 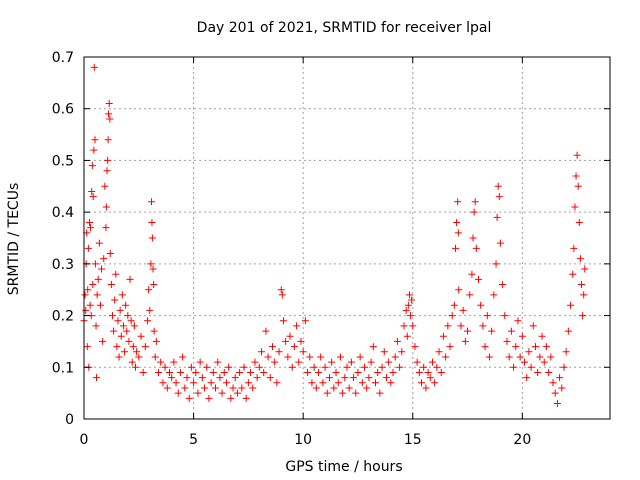 I want to click on x-tick-label: 20, so click(x=522, y=440).